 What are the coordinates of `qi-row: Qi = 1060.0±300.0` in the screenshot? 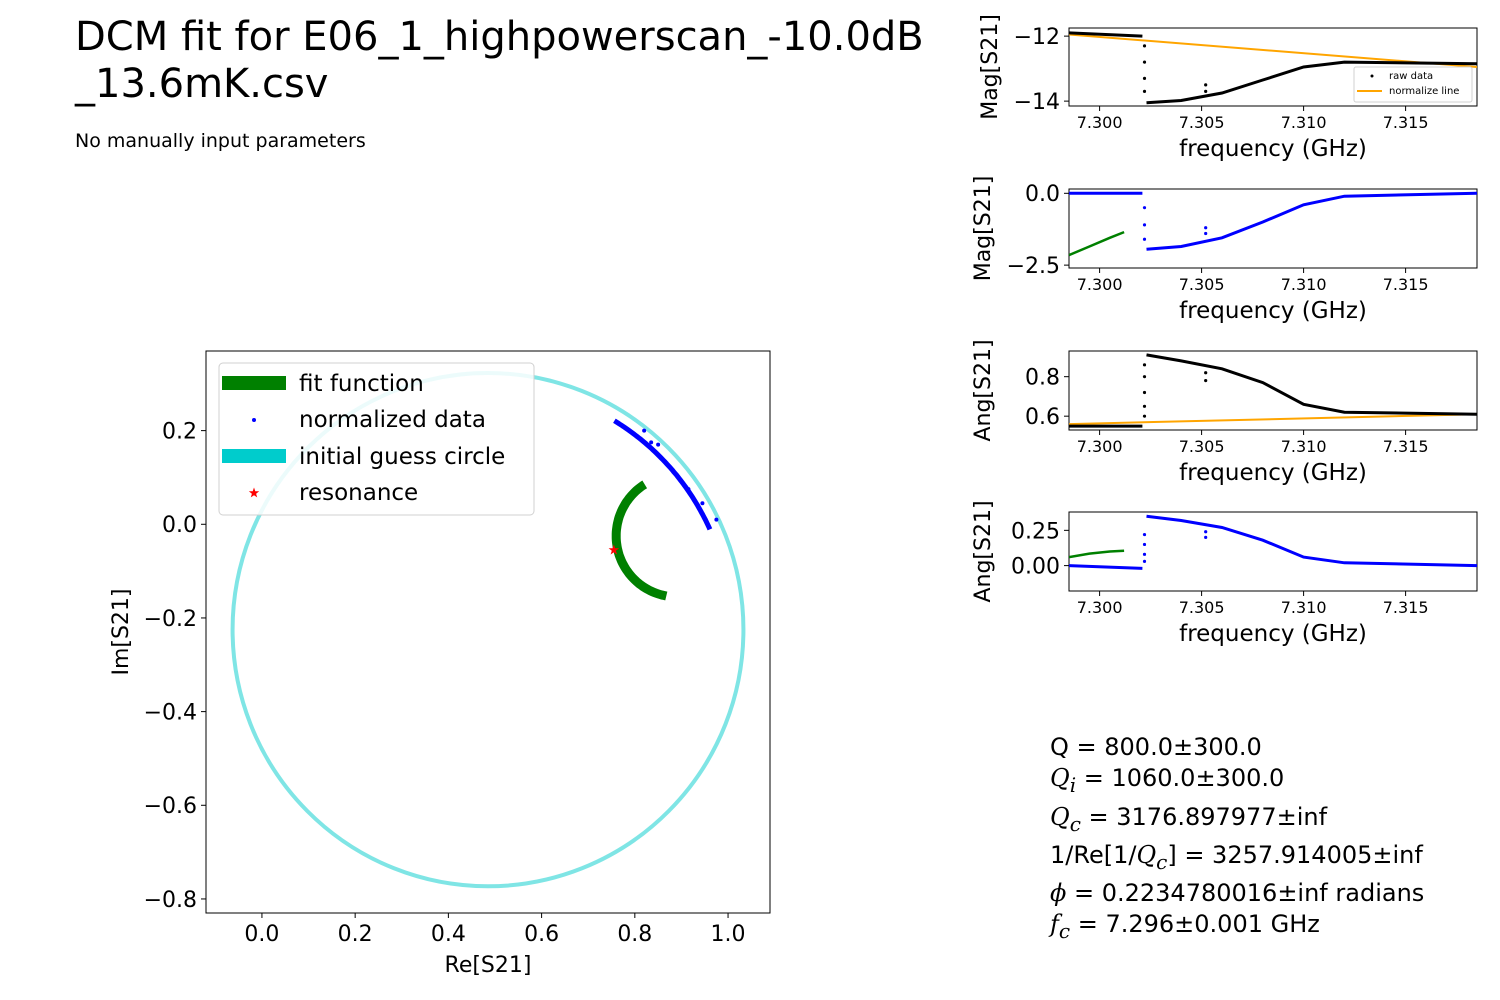 It's located at (1237, 782).